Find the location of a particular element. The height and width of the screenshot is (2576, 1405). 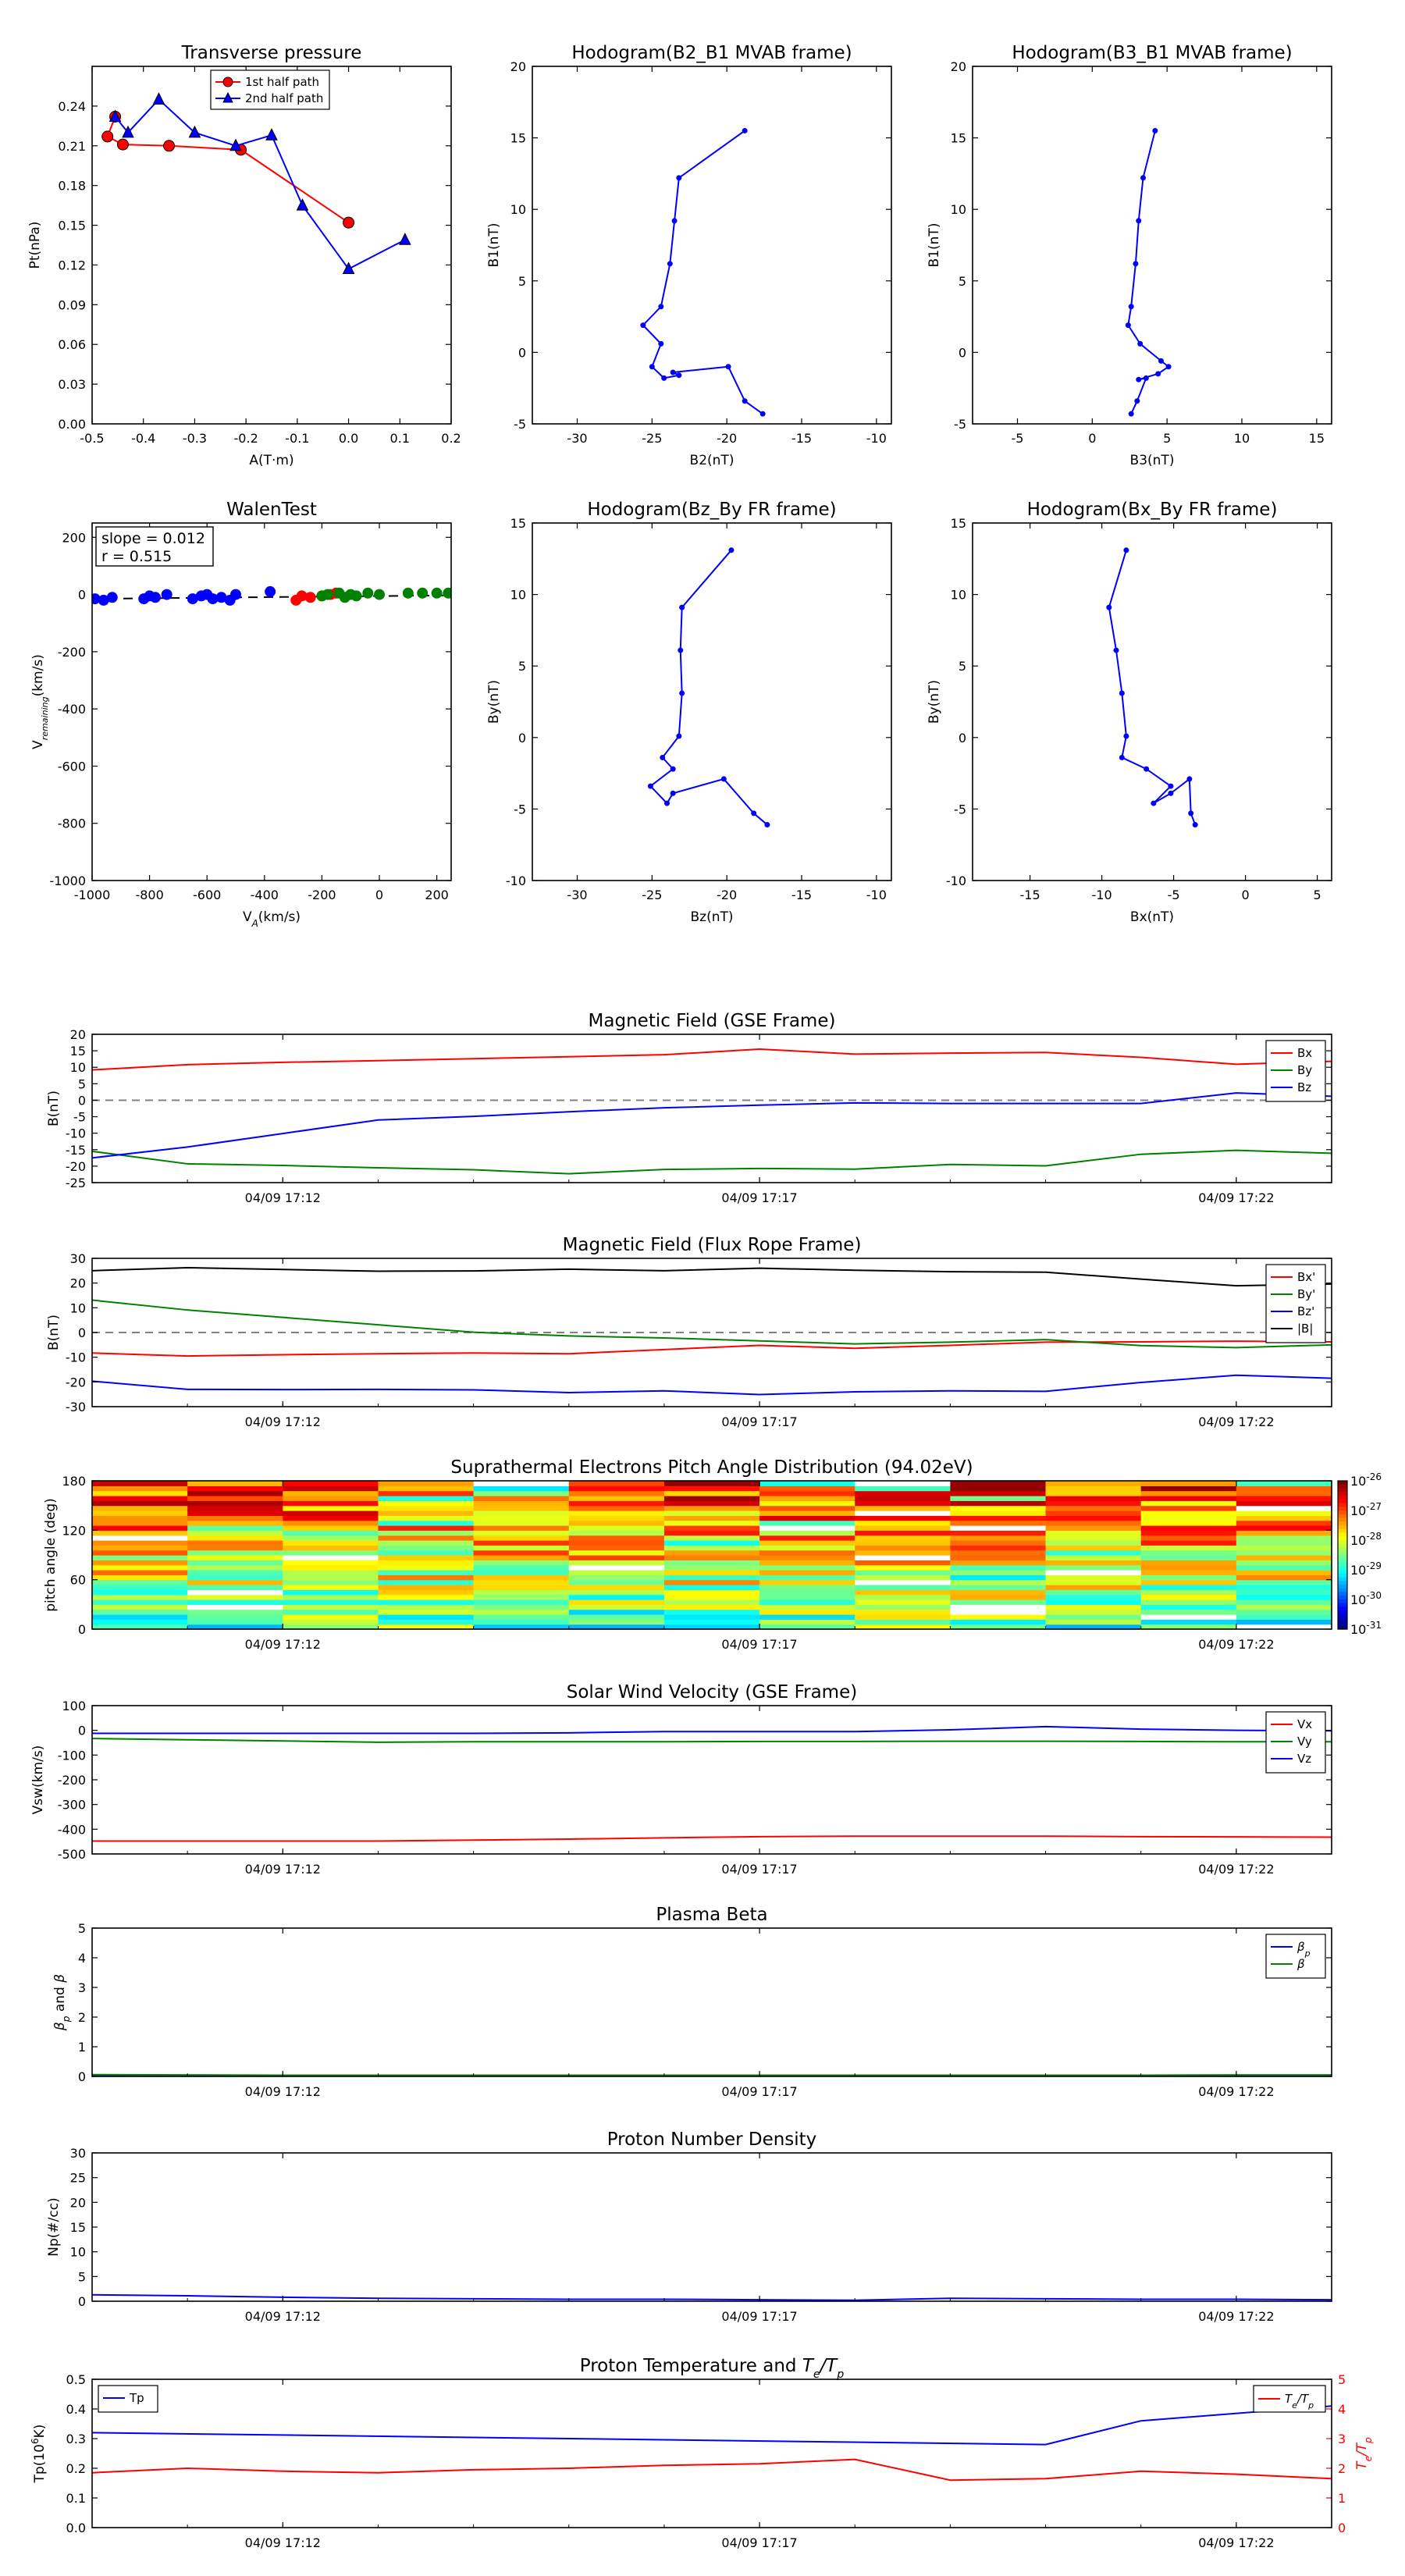

panel-h1-frame is located at coordinates (712, 245).